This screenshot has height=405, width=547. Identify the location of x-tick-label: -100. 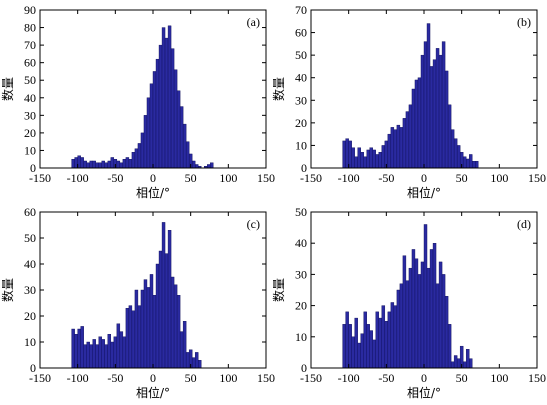
(349, 378).